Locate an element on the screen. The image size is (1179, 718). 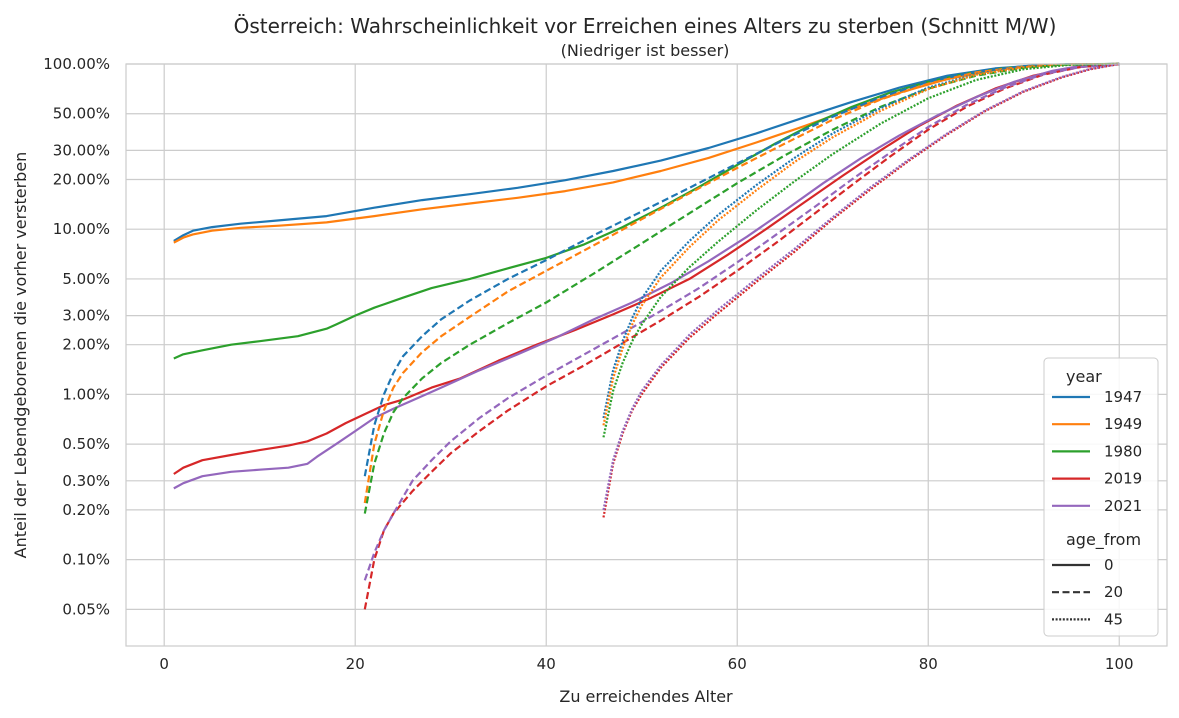
x-axis-label: Zu erreichendes Alter is located at coordinates (646, 696).